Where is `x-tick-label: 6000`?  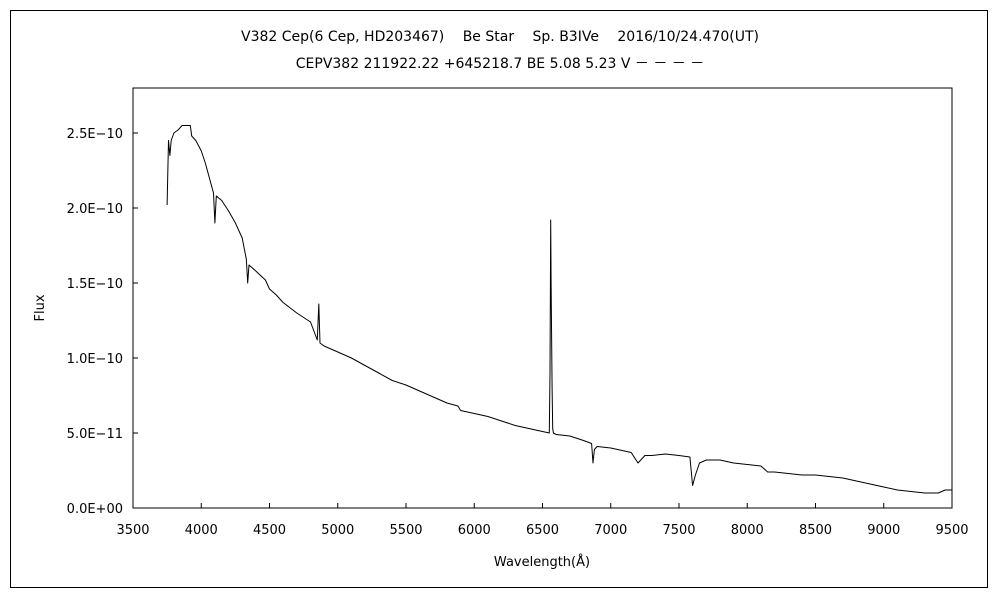 x-tick-label: 6000 is located at coordinates (474, 530).